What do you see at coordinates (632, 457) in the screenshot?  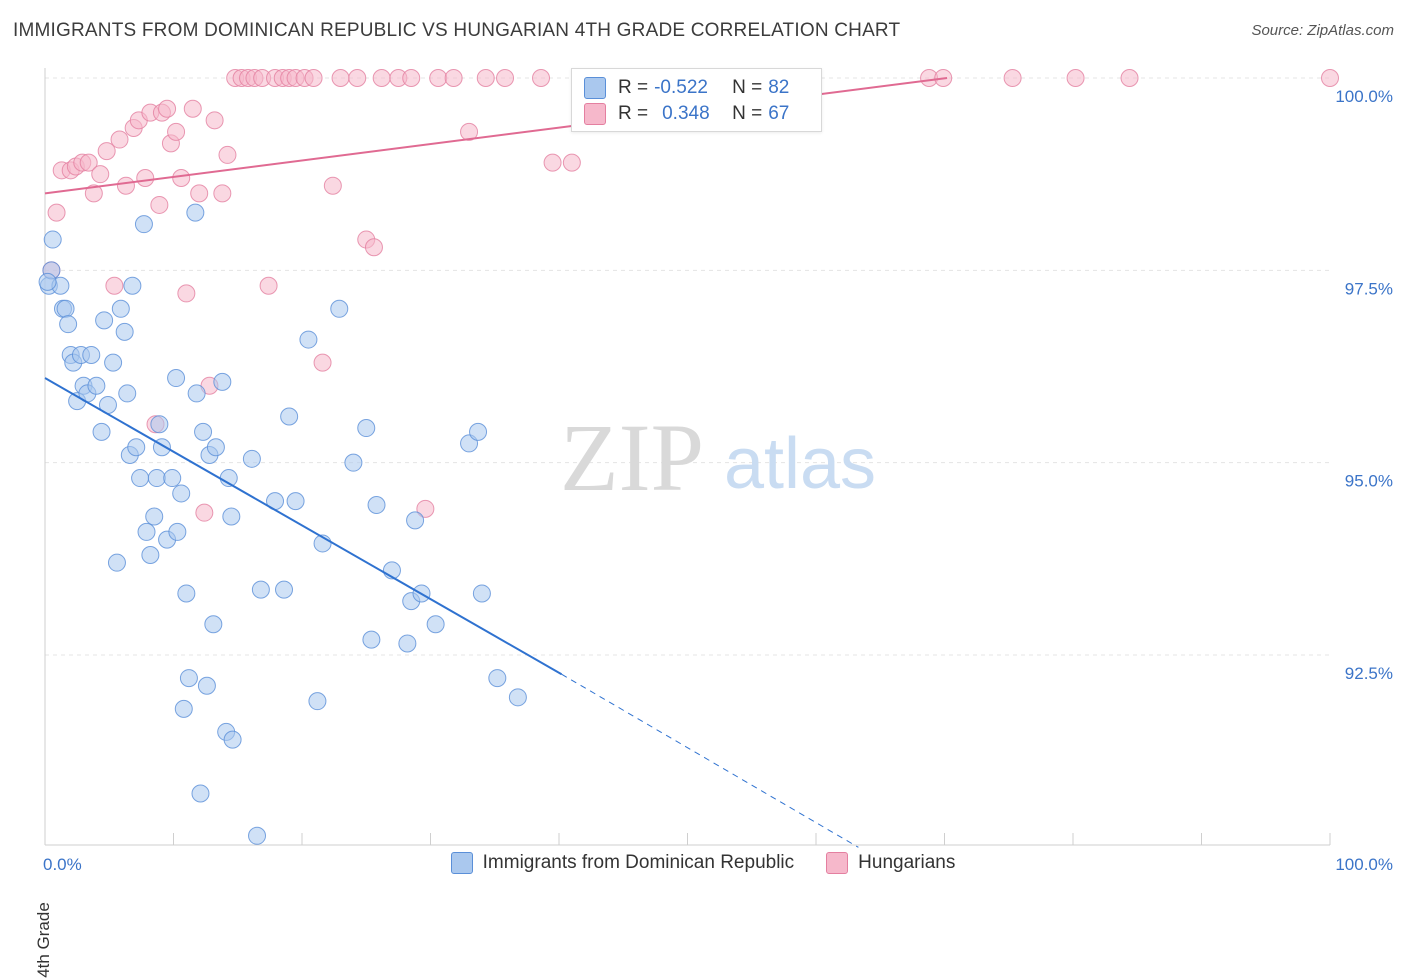 I see `watermark-zip: ZIP` at bounding box center [632, 457].